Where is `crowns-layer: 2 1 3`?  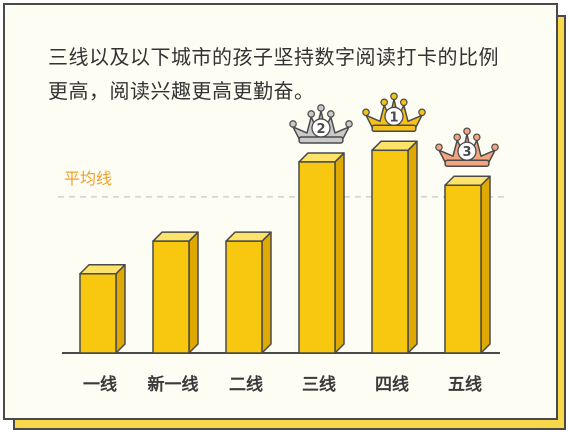
crowns-layer: 2 1 3 is located at coordinates (394, 129).